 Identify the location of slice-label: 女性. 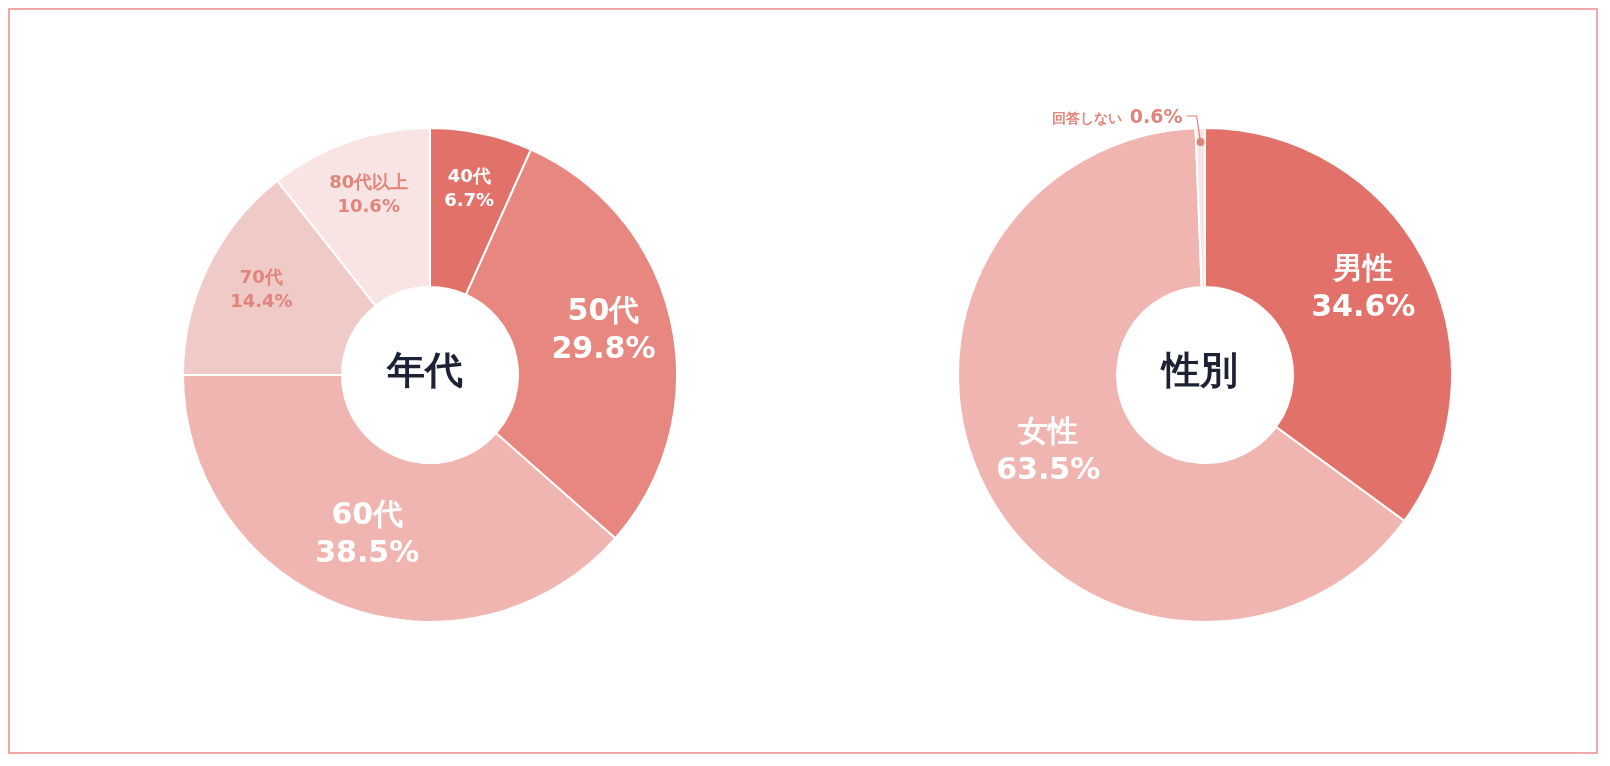
(1048, 431).